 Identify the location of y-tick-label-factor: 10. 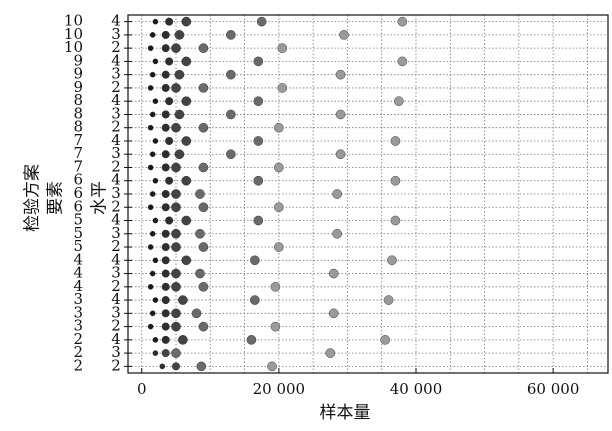
(73, 47).